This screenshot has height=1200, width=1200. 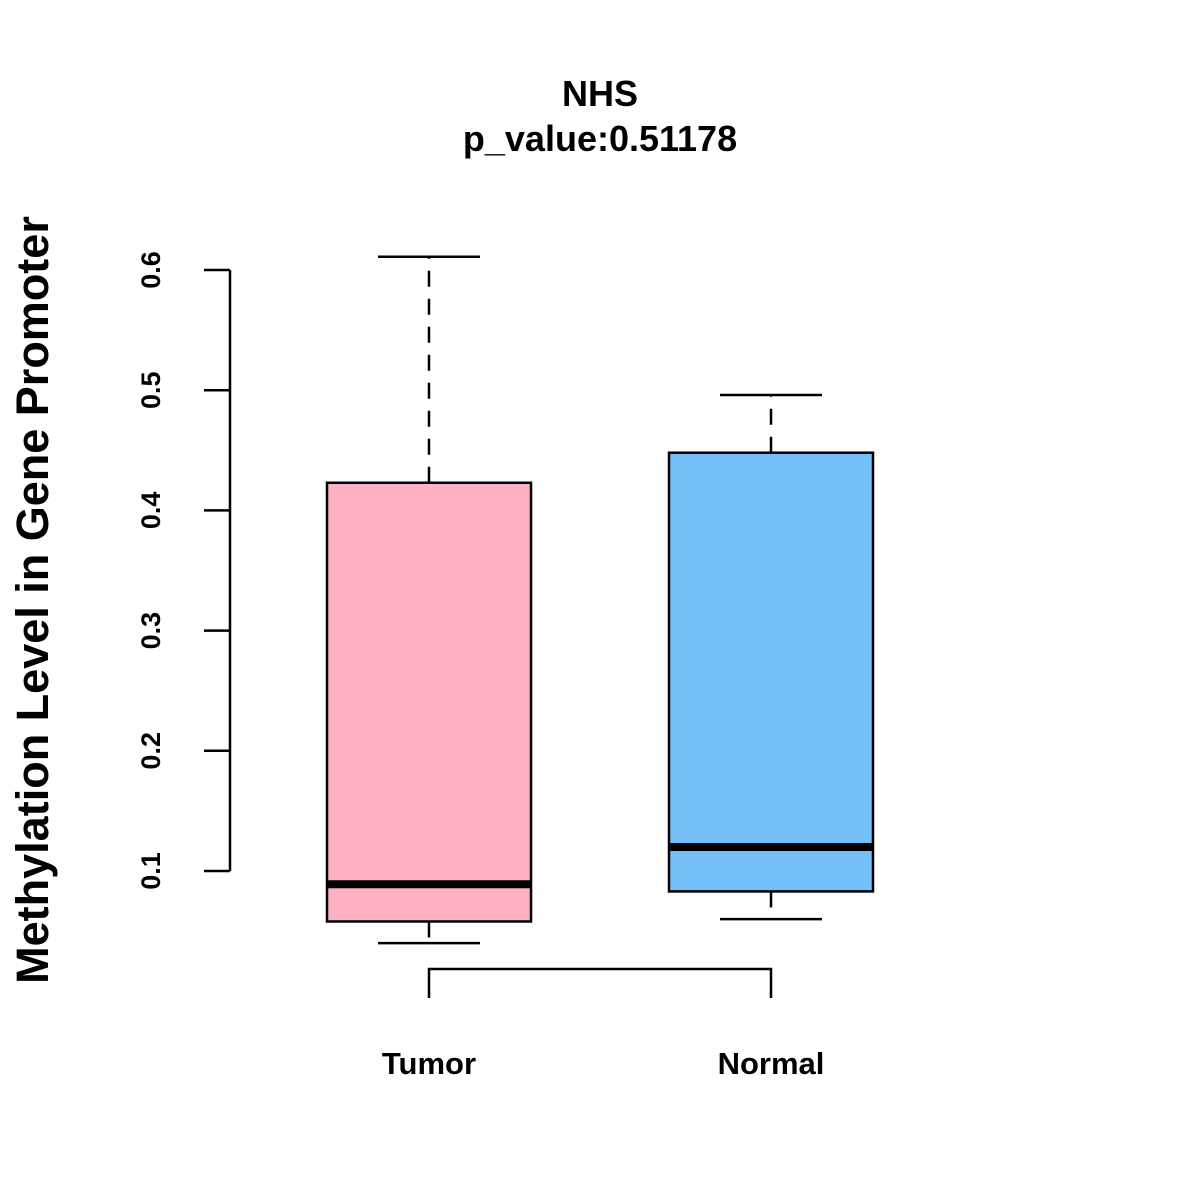 I want to click on box-tumor, so click(x=429, y=600).